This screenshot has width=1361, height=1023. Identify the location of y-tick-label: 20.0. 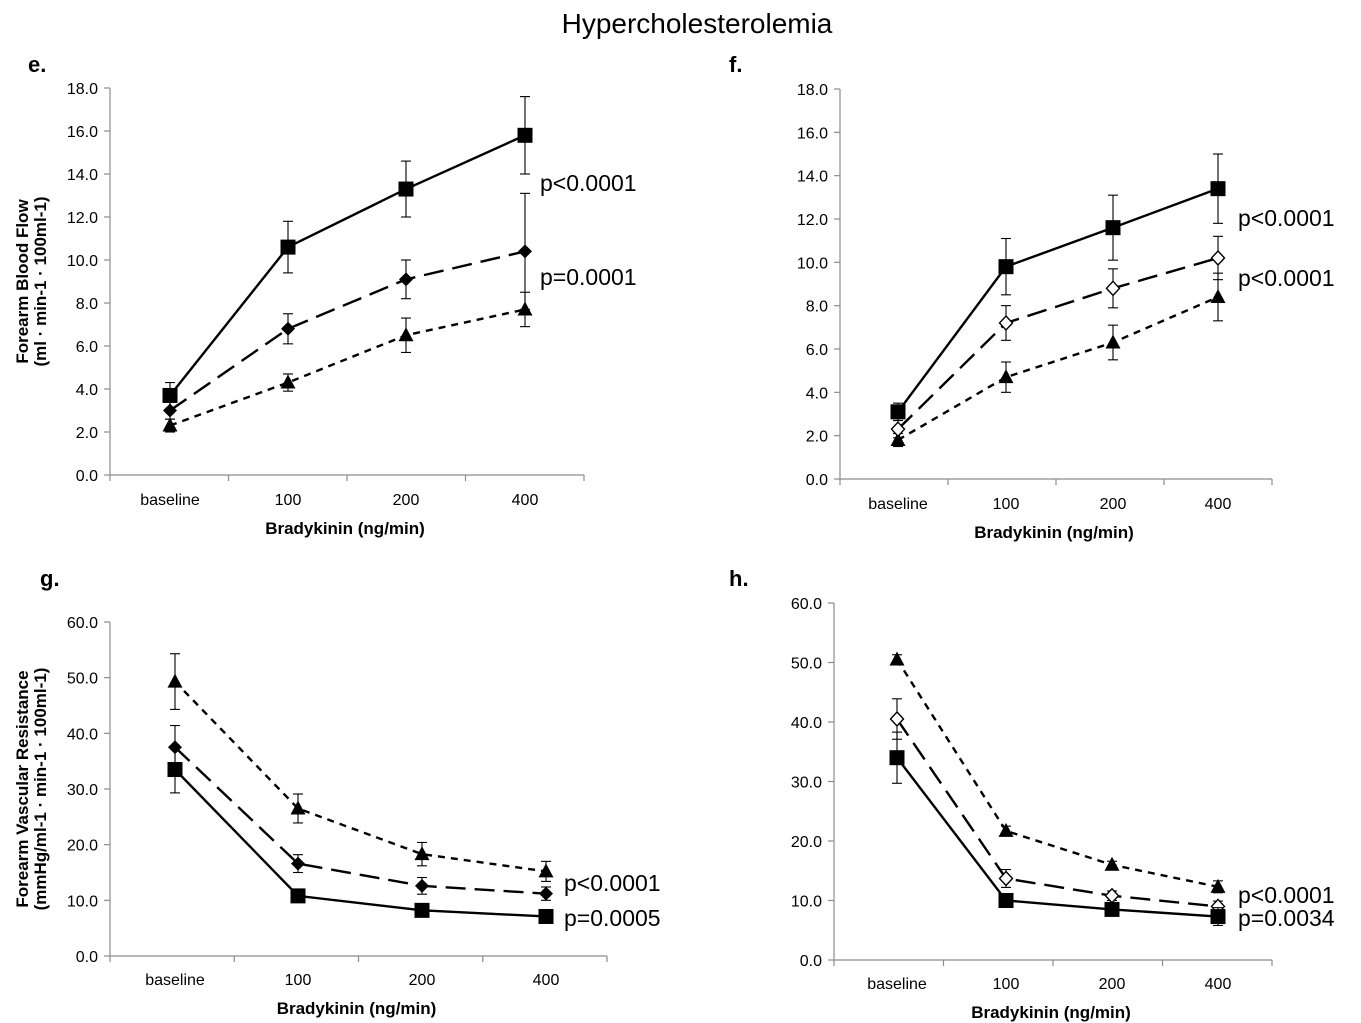
(82, 846).